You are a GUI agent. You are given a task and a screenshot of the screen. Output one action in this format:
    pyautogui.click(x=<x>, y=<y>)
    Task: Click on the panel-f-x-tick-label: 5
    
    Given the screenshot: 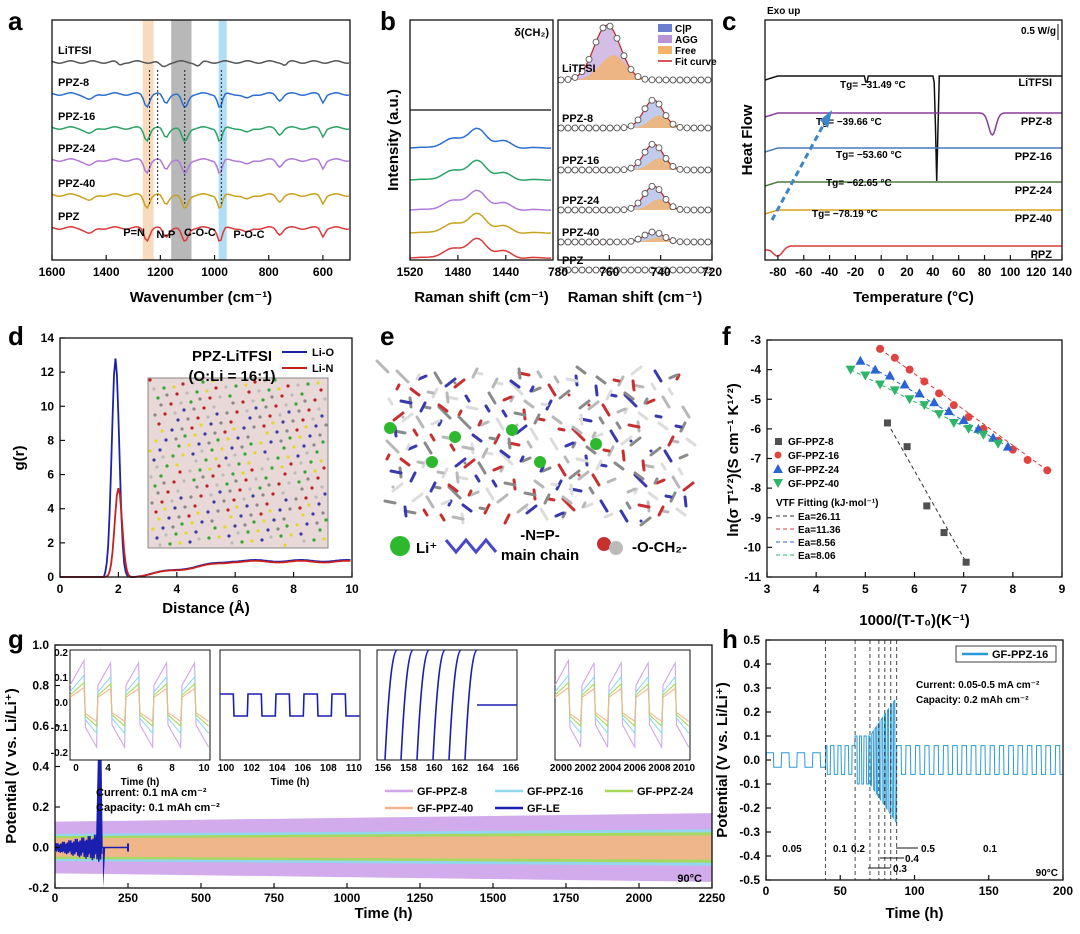 What is the action you would take?
    pyautogui.click(x=865, y=589)
    